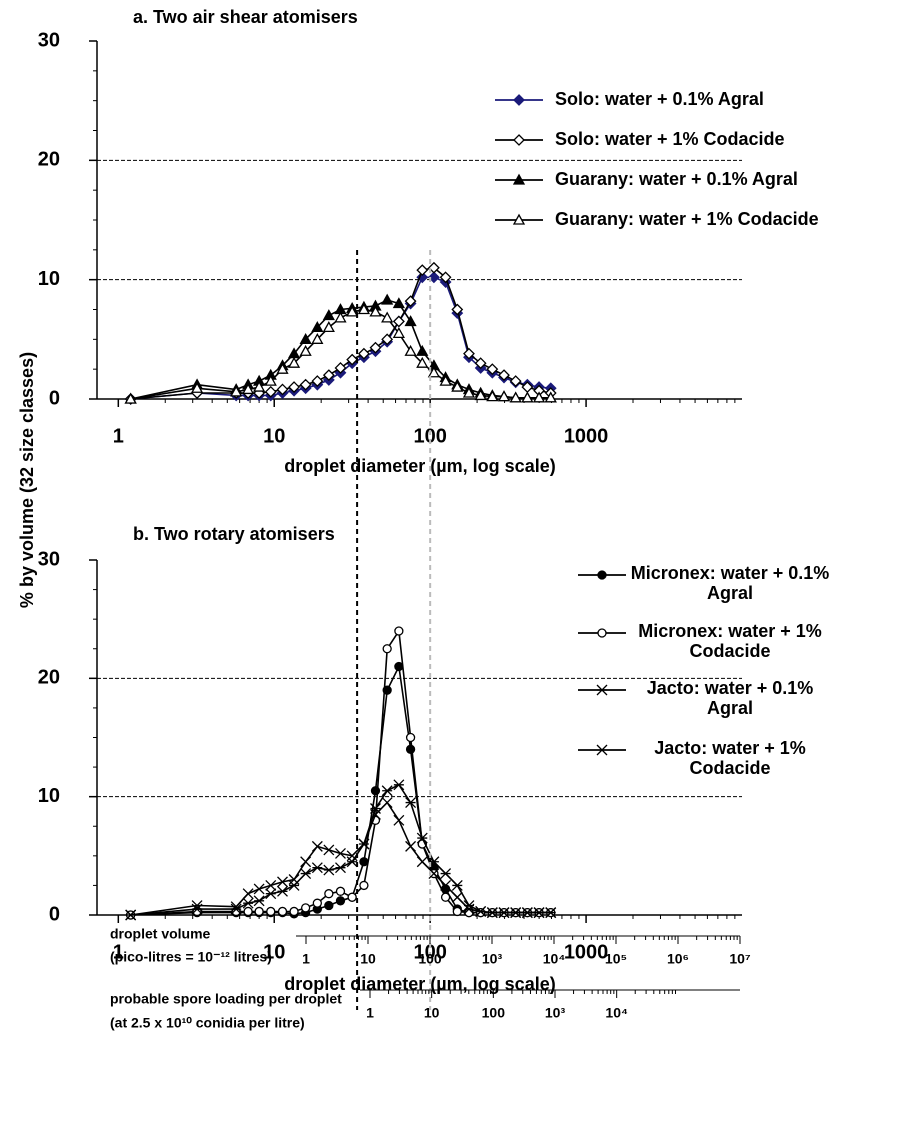 This screenshot has width=919, height=1146. I want to click on chart-title: a. Two air shear atomisers, so click(245, 17).